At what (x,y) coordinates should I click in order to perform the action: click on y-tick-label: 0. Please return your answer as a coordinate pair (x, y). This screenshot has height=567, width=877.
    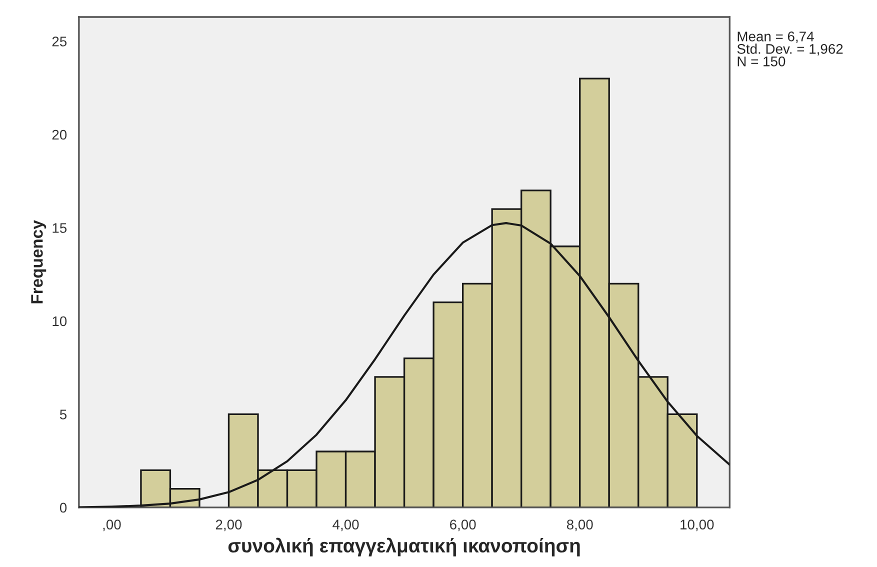
    Looking at the image, I should click on (63, 507).